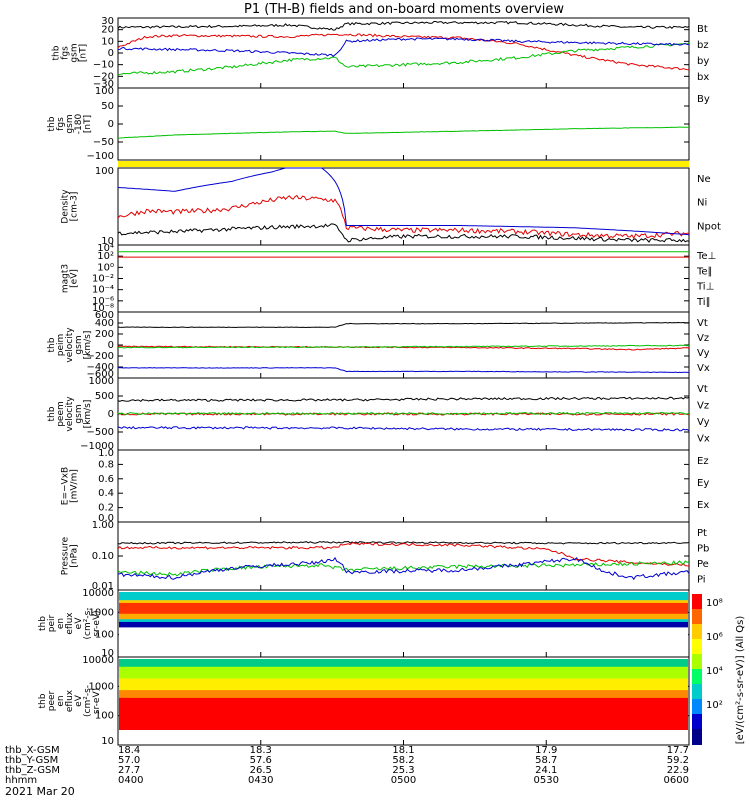 This screenshot has width=750, height=800. I want to click on y-axis-label: [cm-3], so click(75, 207).